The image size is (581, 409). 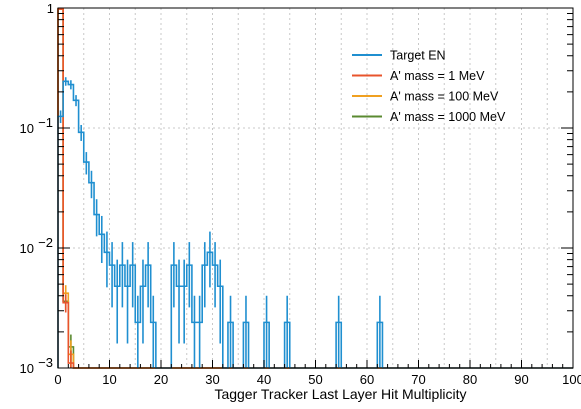 What do you see at coordinates (212, 379) in the screenshot?
I see `x-tick-label: 30` at bounding box center [212, 379].